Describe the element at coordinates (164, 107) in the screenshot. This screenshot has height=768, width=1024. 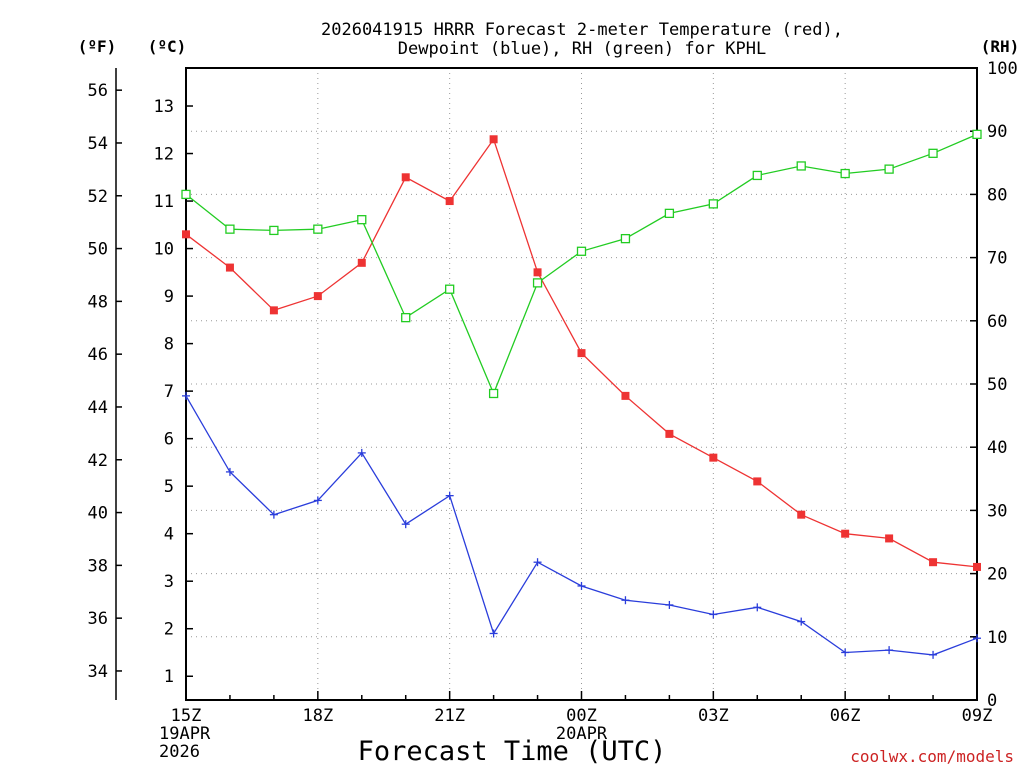
I see `celsius-tick-label: 13` at that location.